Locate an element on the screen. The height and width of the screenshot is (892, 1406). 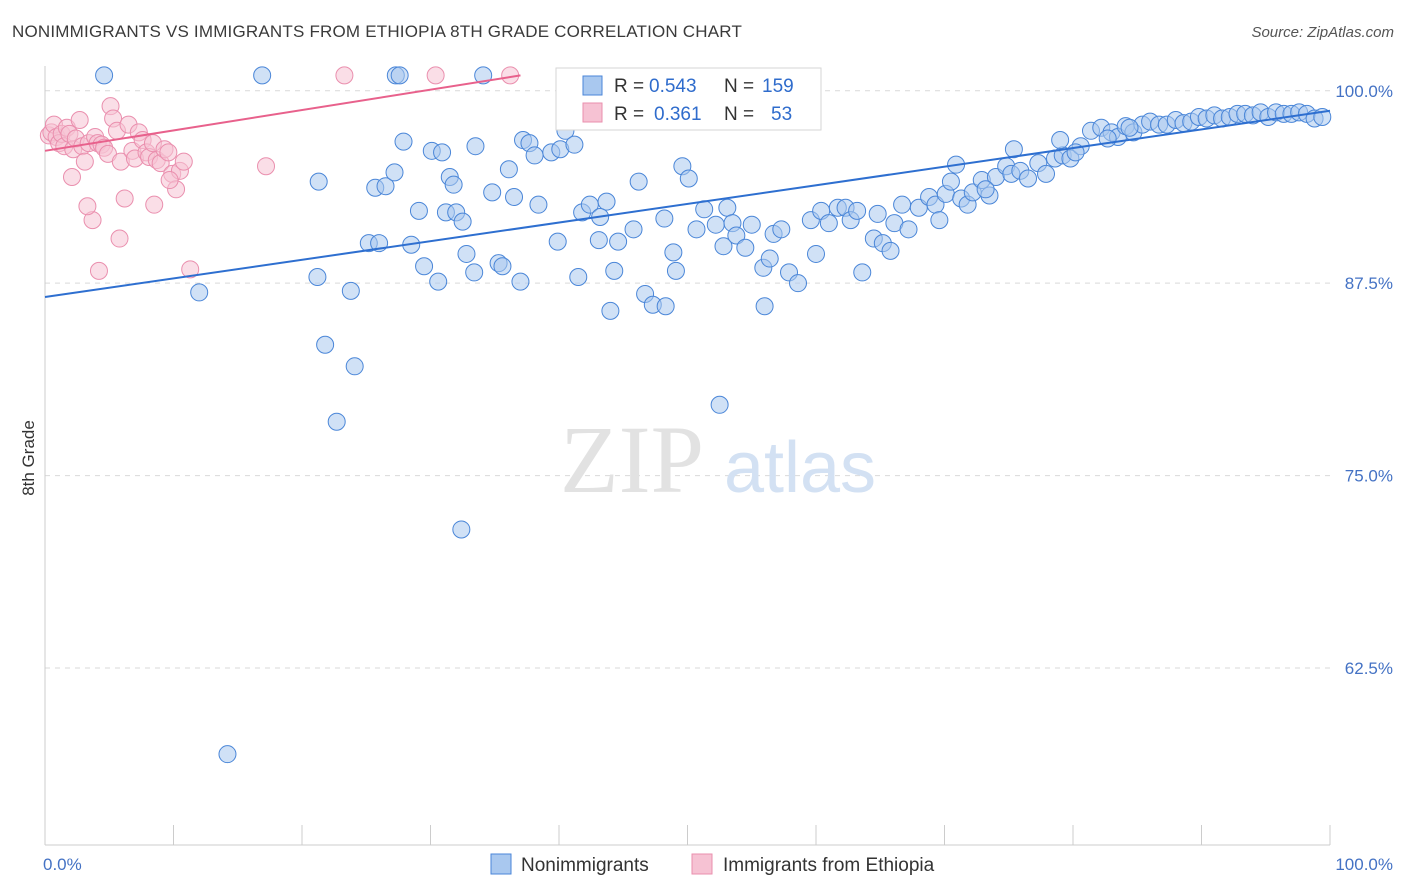
bottom-legend-ethiopia: Immigrants from Ethiopia is located at coordinates (829, 865).